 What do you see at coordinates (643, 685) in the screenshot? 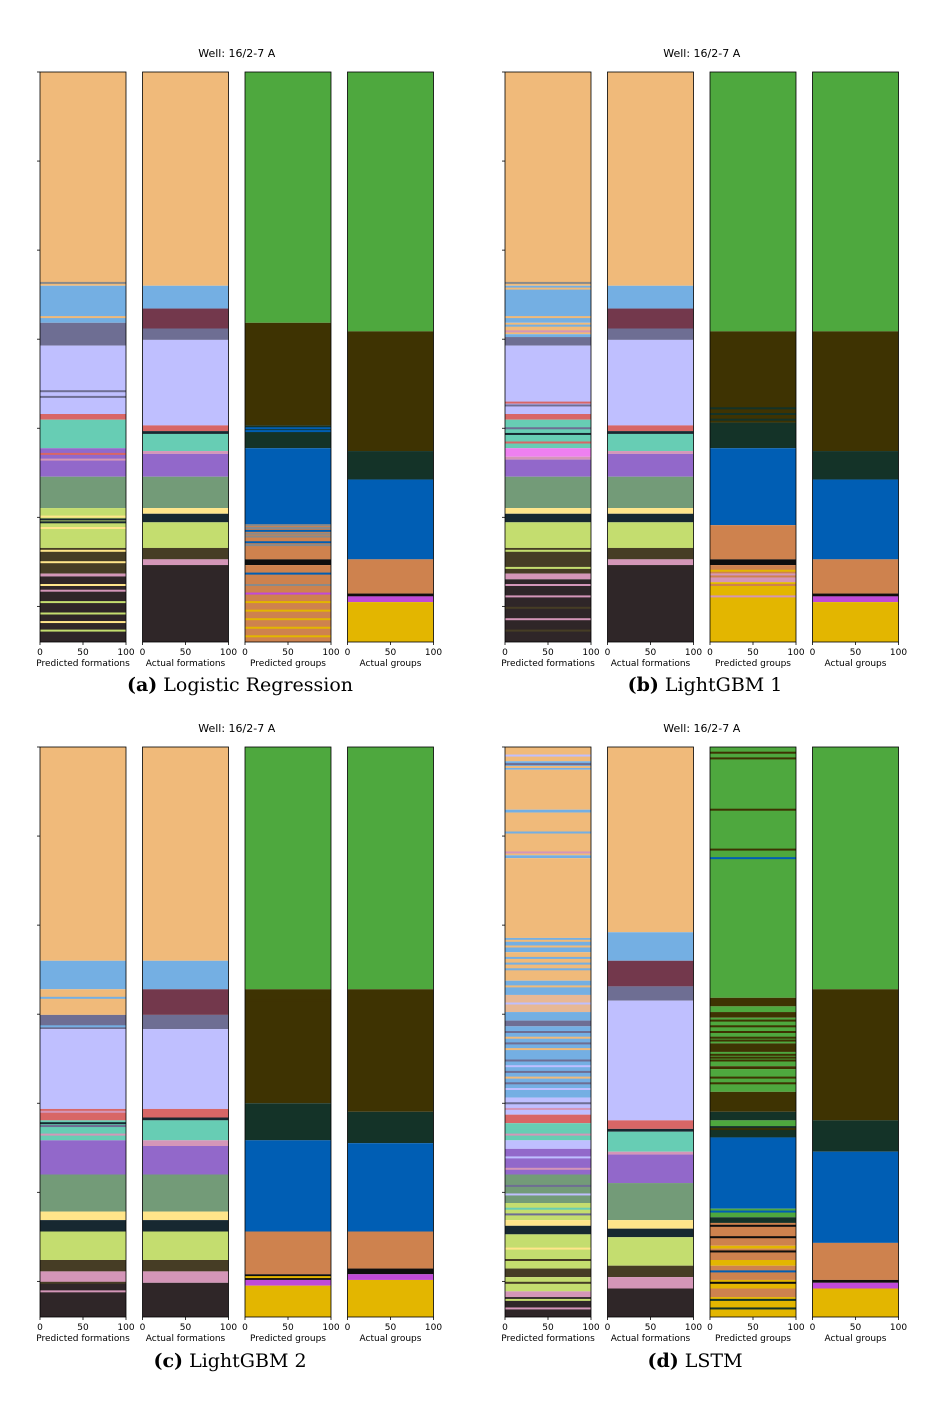
I see `caption-letter: (b)` at bounding box center [643, 685].